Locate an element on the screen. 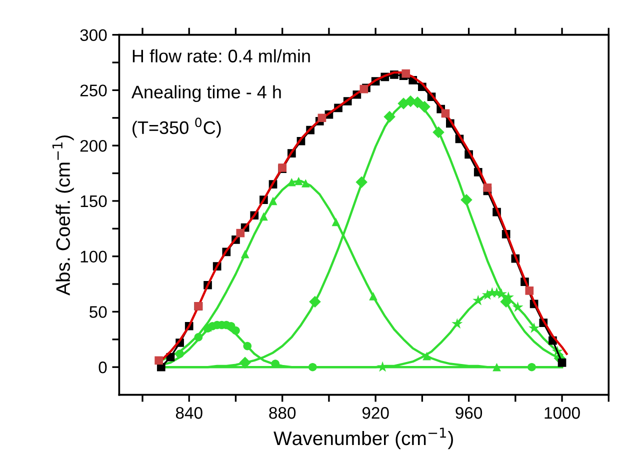 Image resolution: width=634 pixels, height=458 pixels. annotation: H flow rate: 0.4 ml/min is located at coordinates (221, 55).